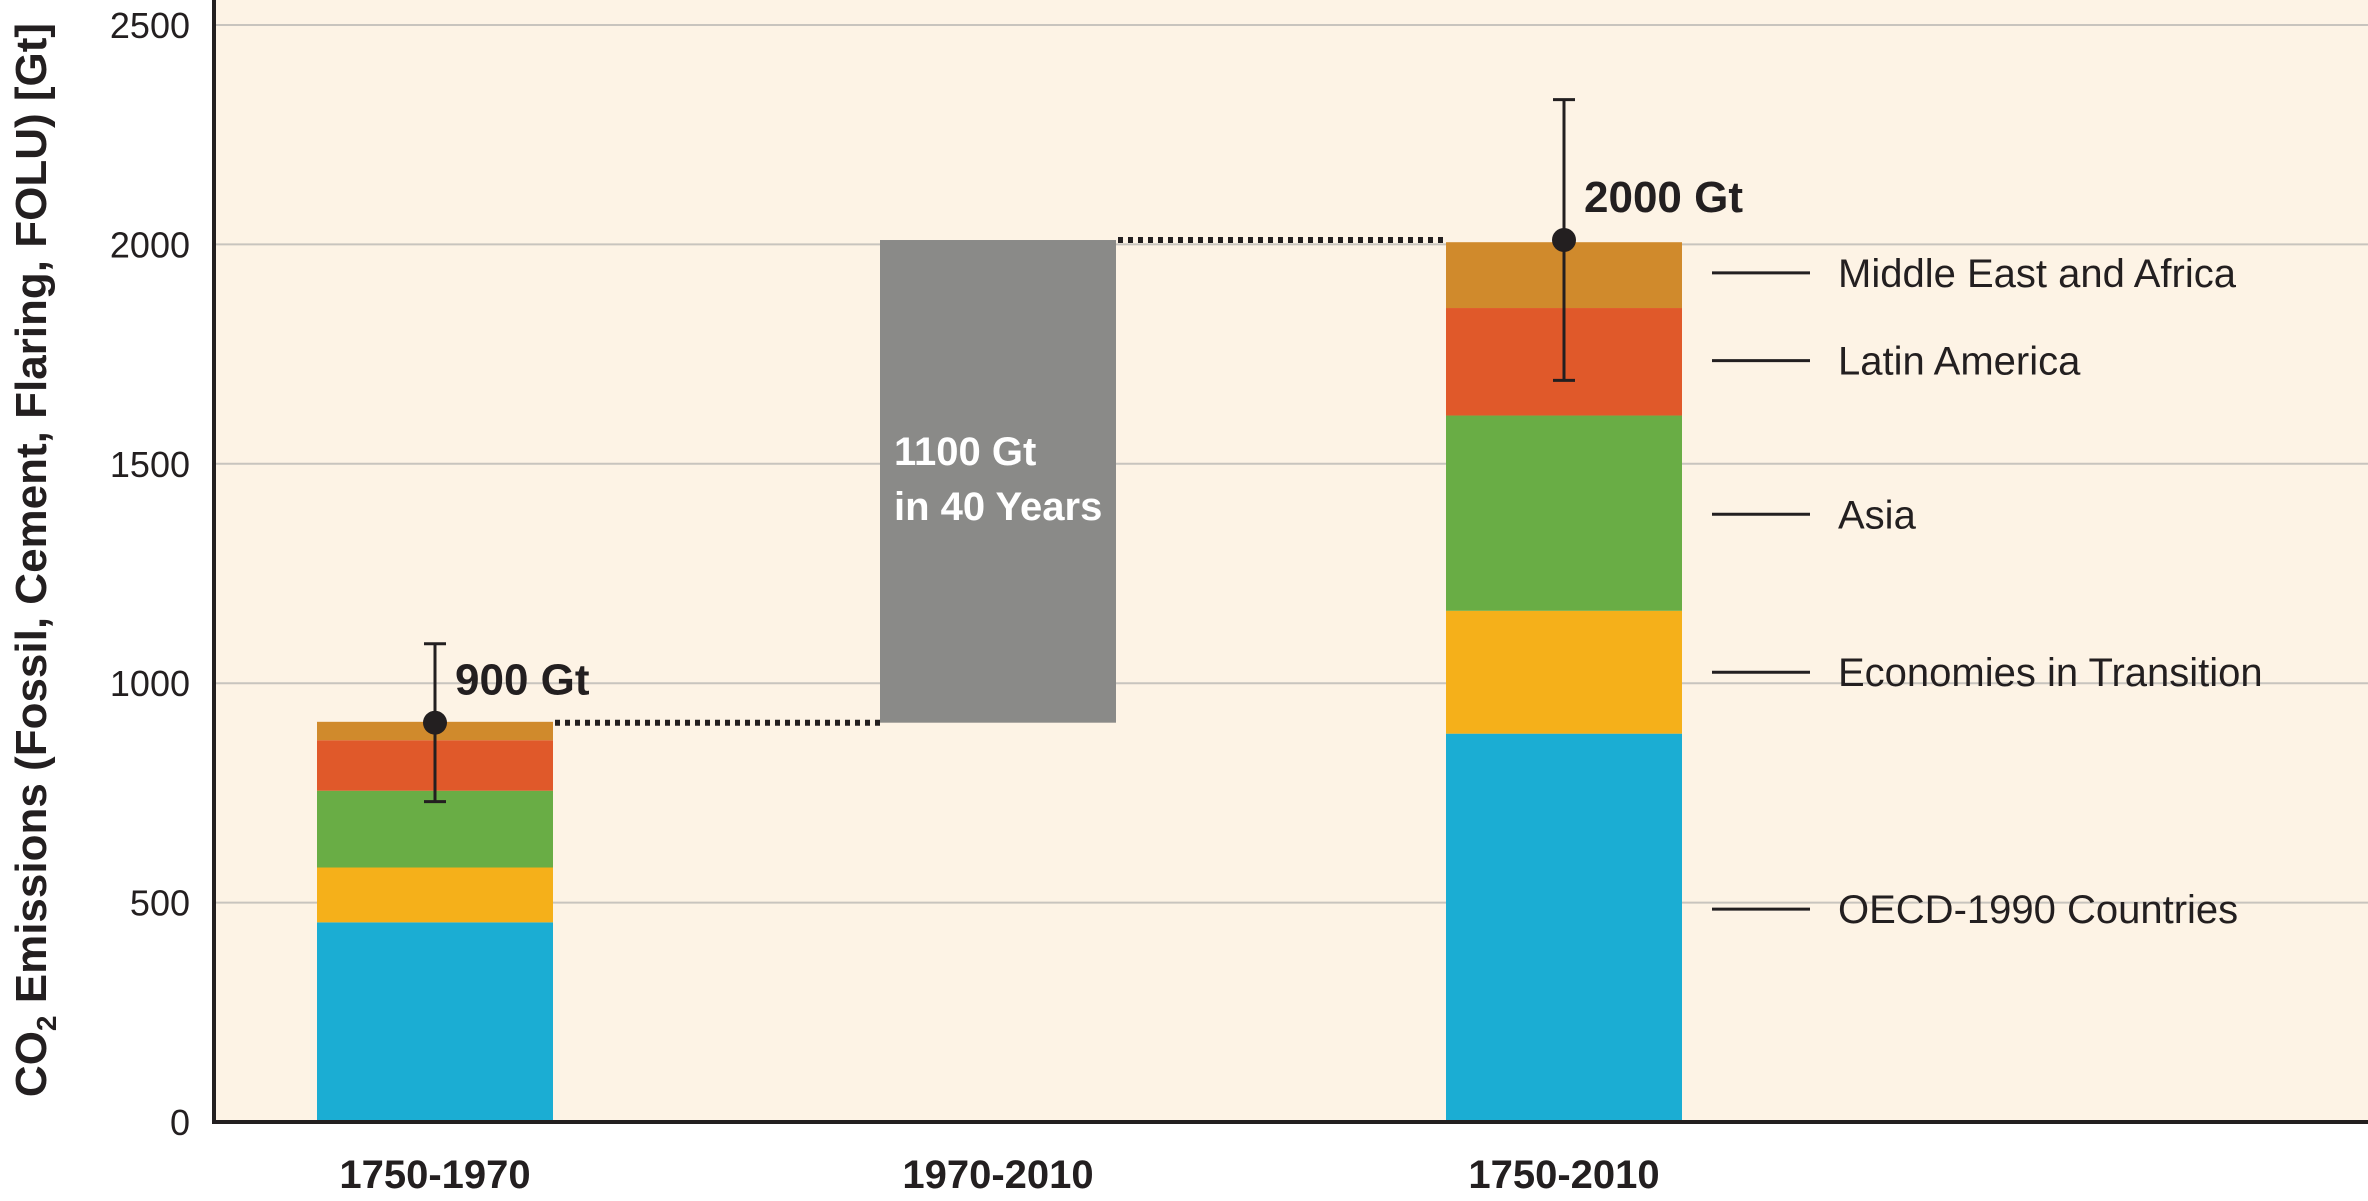  What do you see at coordinates (160, 903) in the screenshot?
I see `y-tick-label: 500` at bounding box center [160, 903].